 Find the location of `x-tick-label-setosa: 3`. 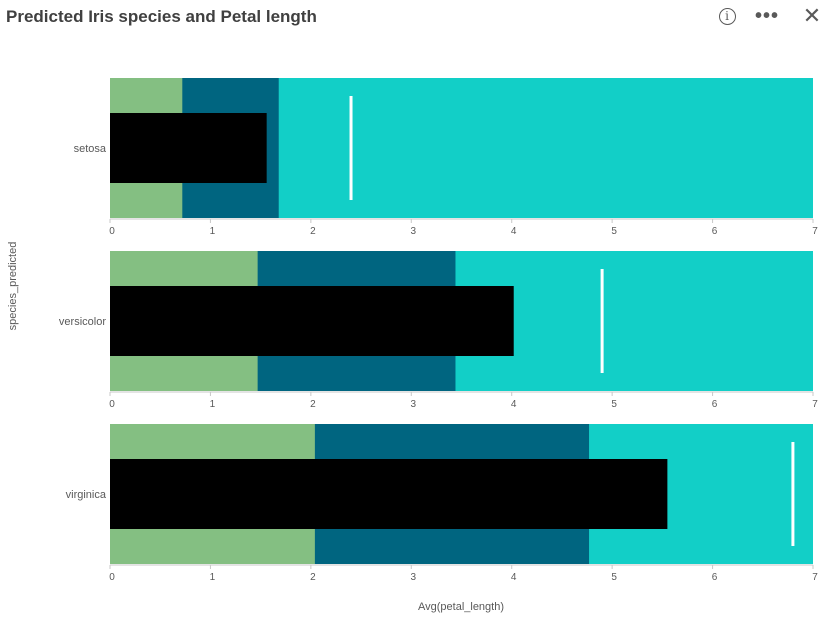

x-tick-label-setosa: 3 is located at coordinates (414, 231).